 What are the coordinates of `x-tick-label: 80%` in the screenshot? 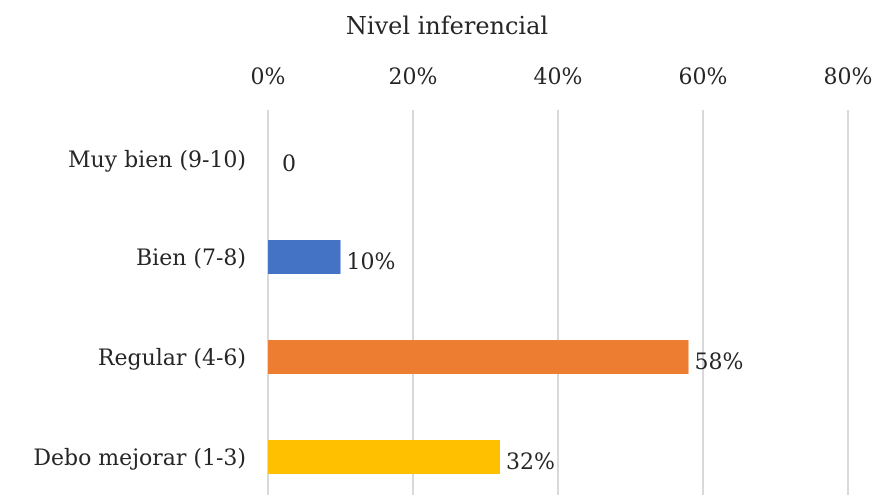 It's located at (848, 77).